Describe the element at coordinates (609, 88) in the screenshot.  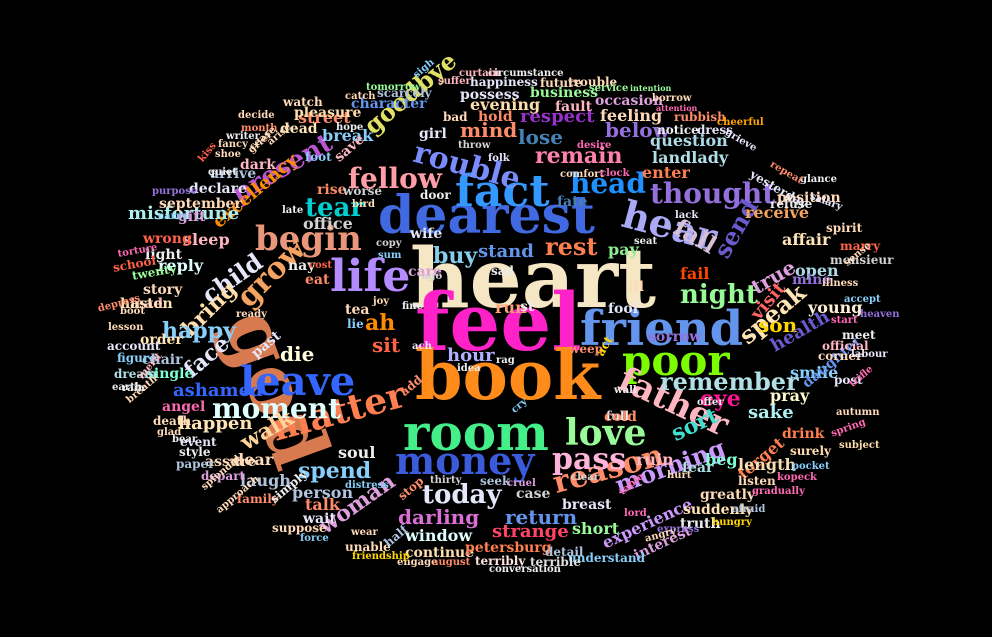
I see `word-service: service` at that location.